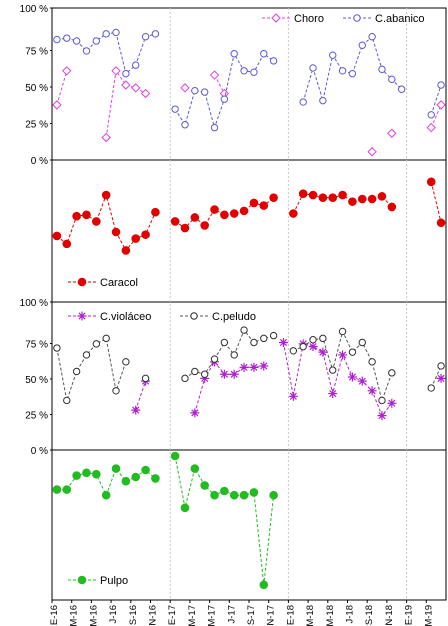 Image resolution: width=448 pixels, height=626 pixels. What do you see at coordinates (288, 379) in the screenshot?
I see `series-C.violáceo` at bounding box center [288, 379].